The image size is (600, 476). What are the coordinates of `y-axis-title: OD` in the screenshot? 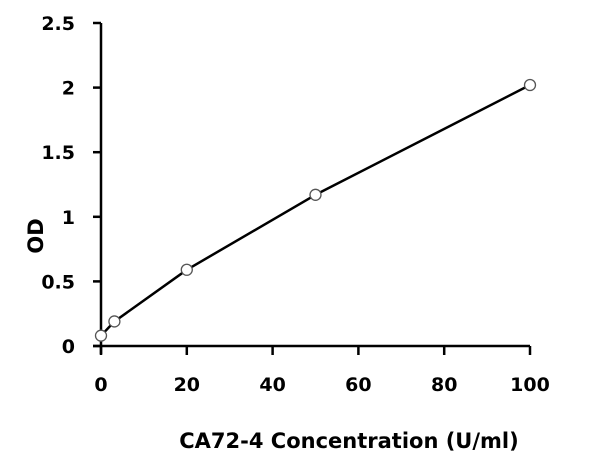 It's located at (36, 235).